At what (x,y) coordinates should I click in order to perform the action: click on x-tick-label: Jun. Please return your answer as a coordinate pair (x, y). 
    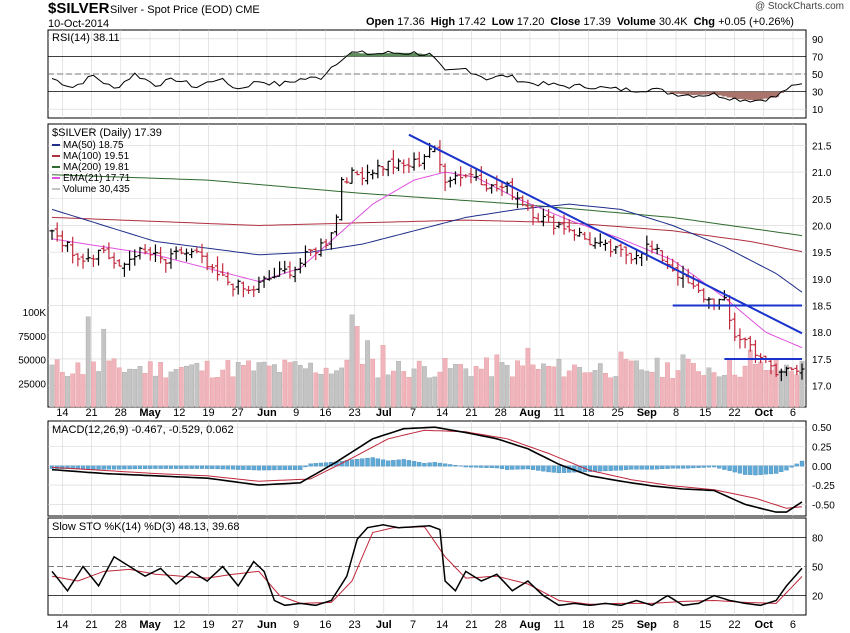
    Looking at the image, I should click on (267, 625).